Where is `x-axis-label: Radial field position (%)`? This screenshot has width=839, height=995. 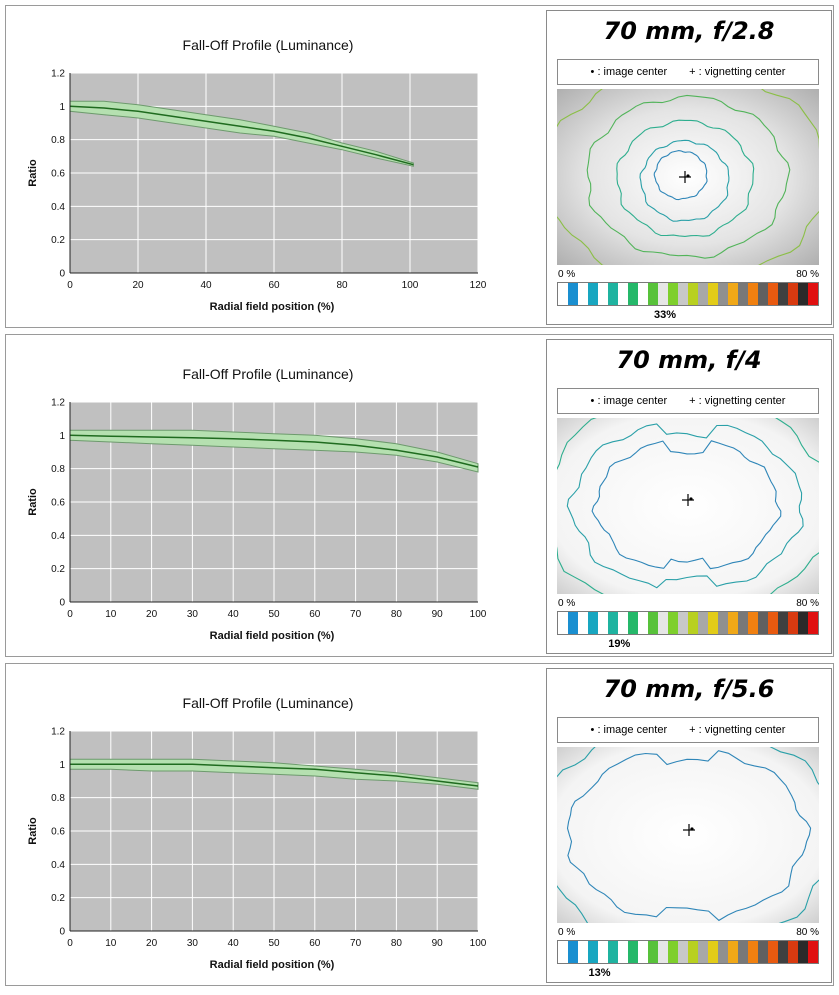 x-axis-label: Radial field position (%) is located at coordinates (272, 307).